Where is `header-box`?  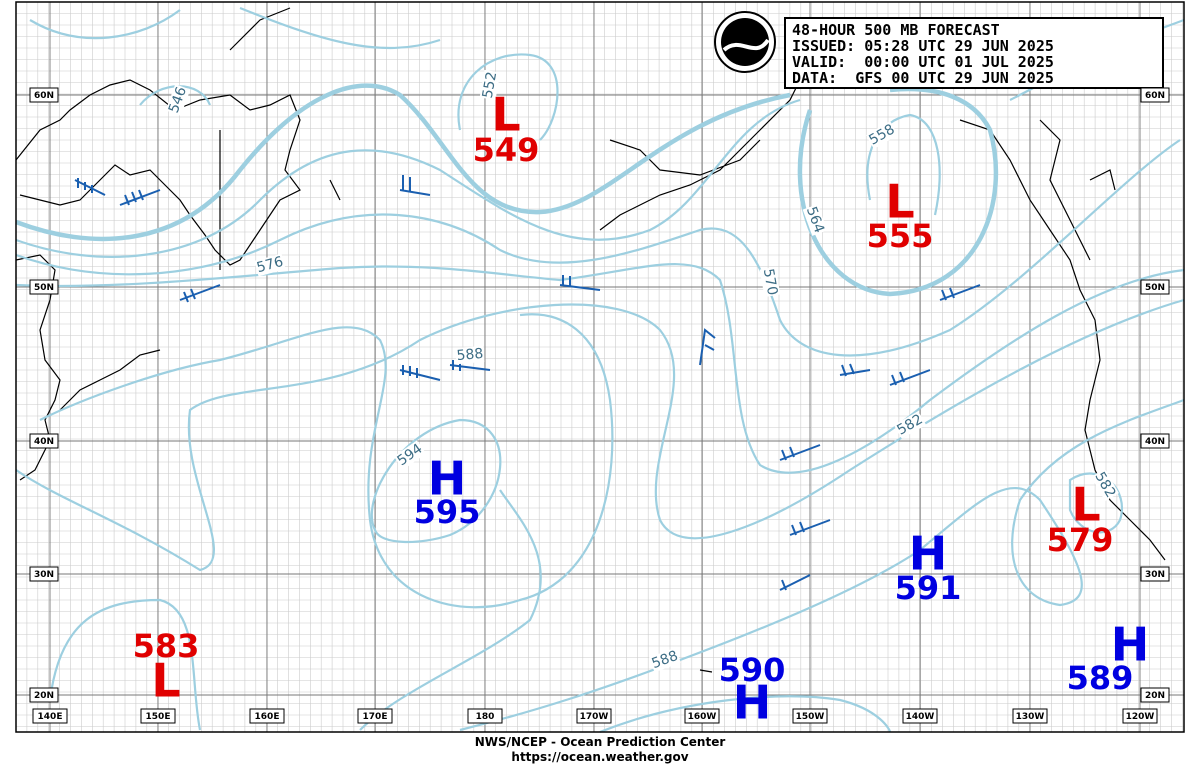
header-box is located at coordinates (974, 53).